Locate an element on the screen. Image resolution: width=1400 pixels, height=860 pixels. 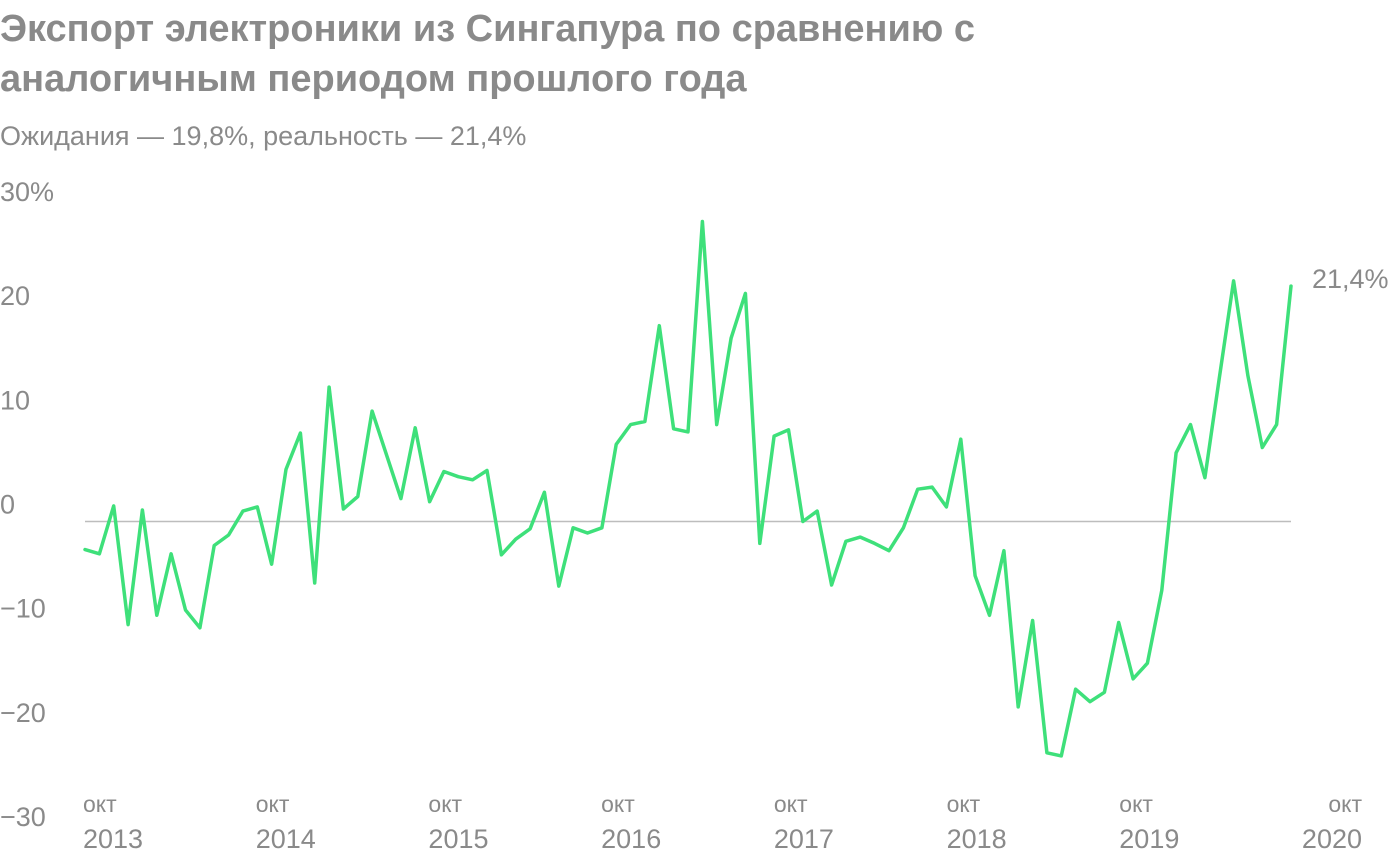
y-tick-label: 0 is located at coordinates (7, 505).